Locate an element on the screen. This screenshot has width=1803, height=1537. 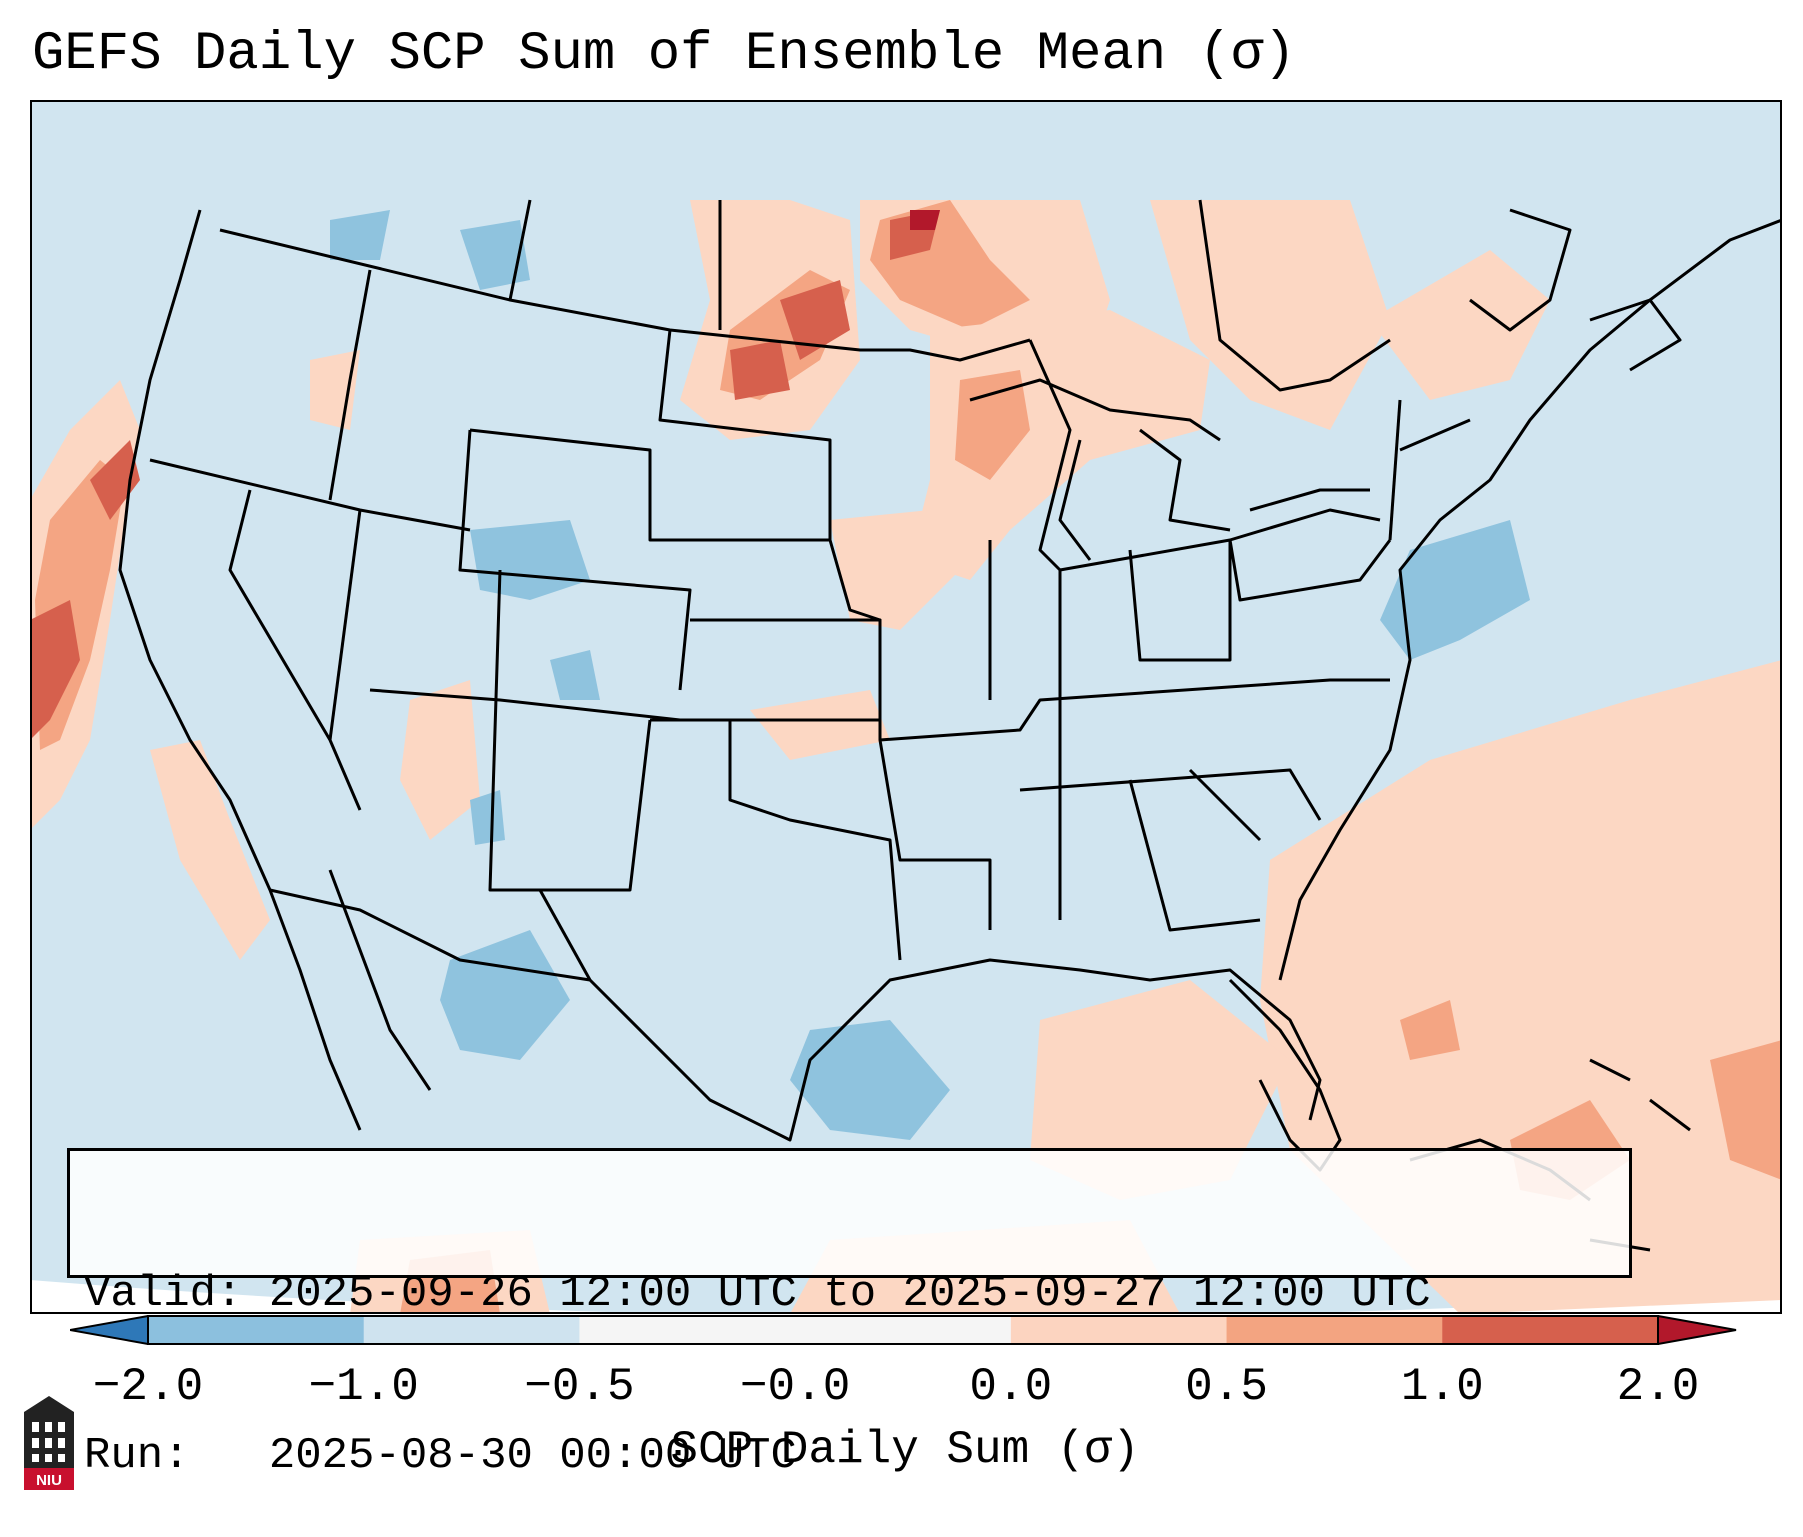
colorbar is located at coordinates (903, 1330).